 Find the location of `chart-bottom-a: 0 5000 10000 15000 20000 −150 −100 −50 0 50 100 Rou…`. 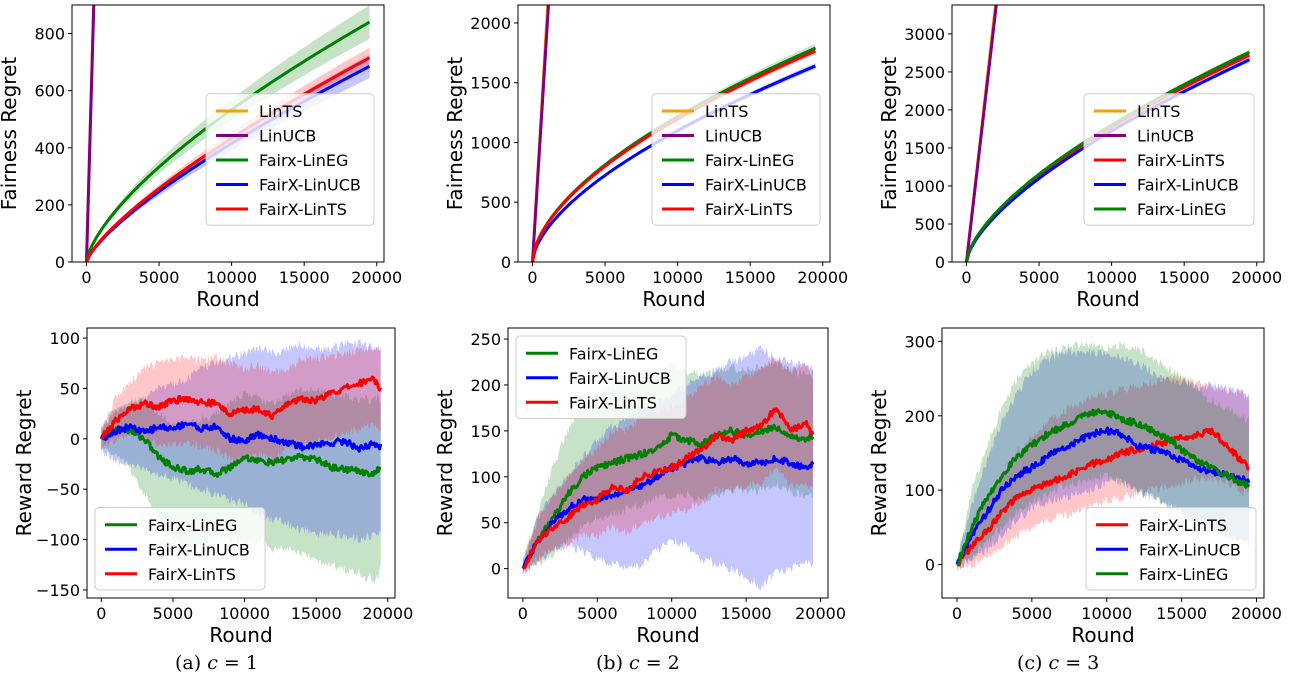

chart-bottom-a: 0 5000 10000 15000 20000 −150 −100 −50 0 50 100 Rou… is located at coordinates (212, 487).